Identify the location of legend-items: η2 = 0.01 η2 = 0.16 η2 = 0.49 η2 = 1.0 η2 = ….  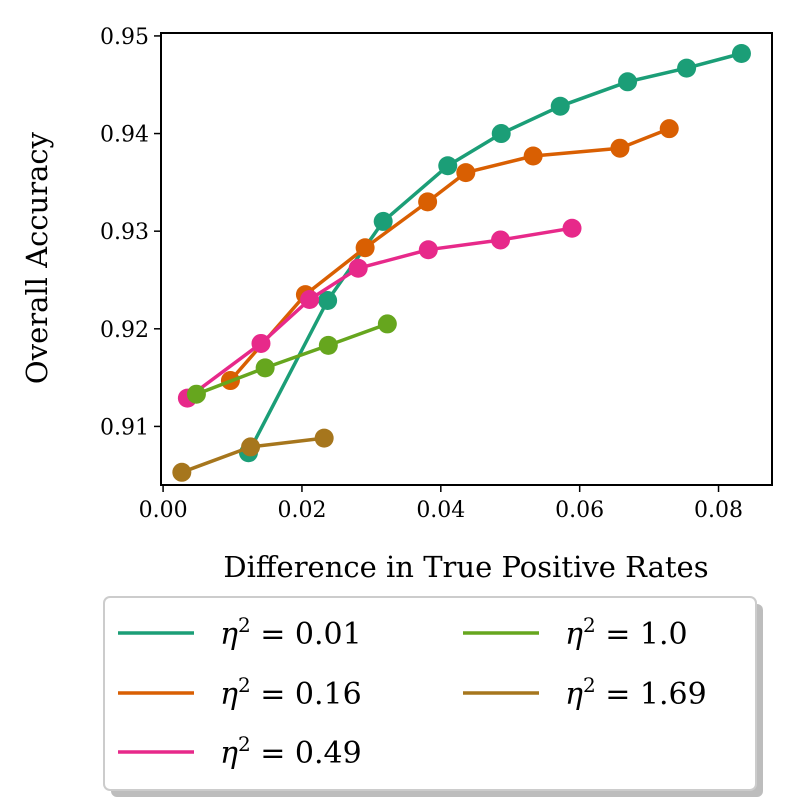
(412, 692).